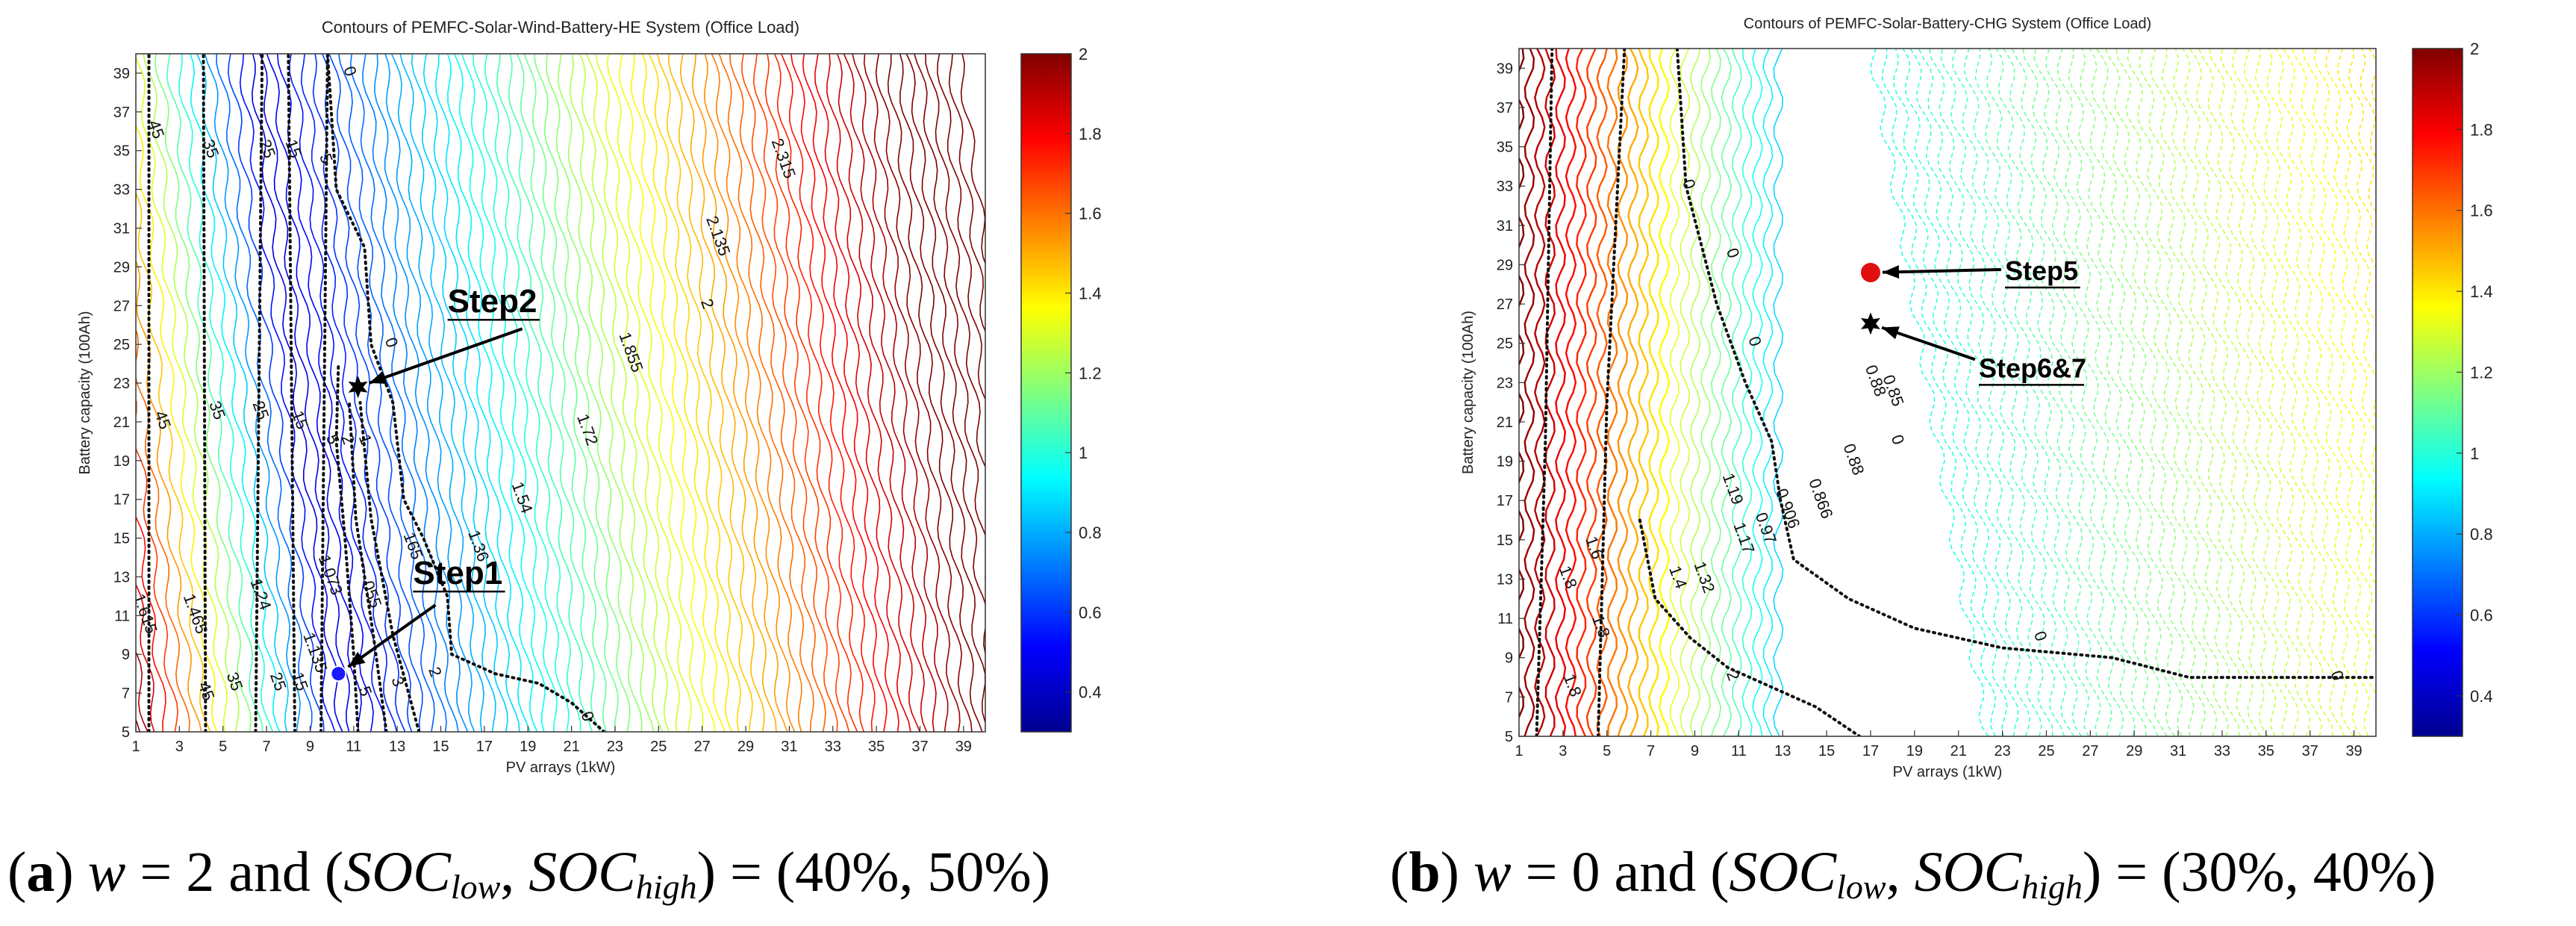  I want to click on x-tick-label: 19, so click(528, 747).